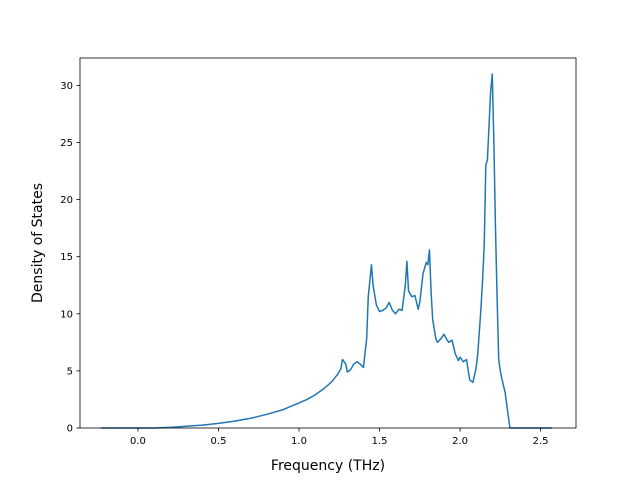 Image resolution: width=640 pixels, height=480 pixels. I want to click on x-axis-ticks: 0.0 0.5 1.0 1.5 2.0 2.5, so click(339, 437).